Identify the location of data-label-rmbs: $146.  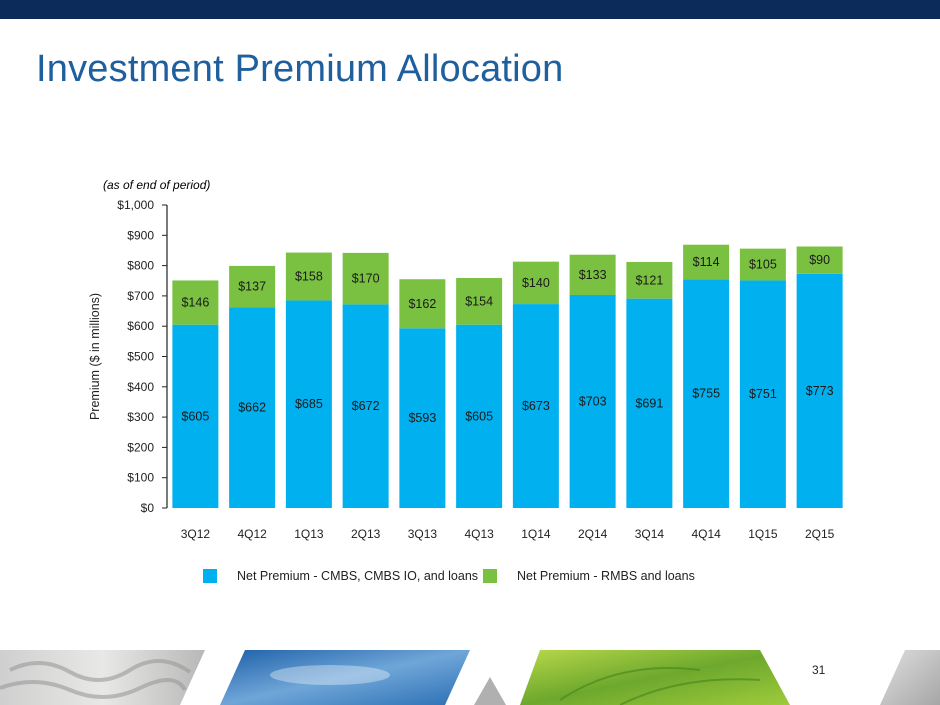
(195, 303).